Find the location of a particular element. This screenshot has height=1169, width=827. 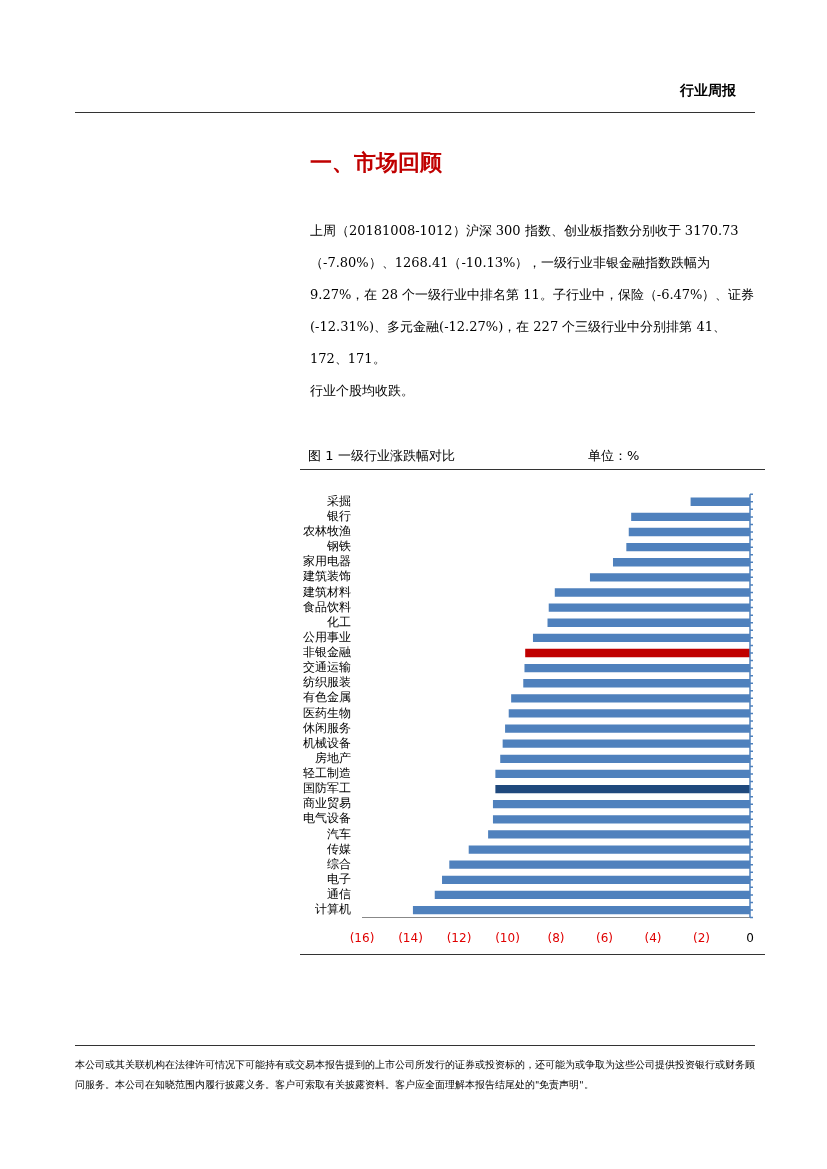

y-tick-label: 纺织服装 is located at coordinates (327, 682).